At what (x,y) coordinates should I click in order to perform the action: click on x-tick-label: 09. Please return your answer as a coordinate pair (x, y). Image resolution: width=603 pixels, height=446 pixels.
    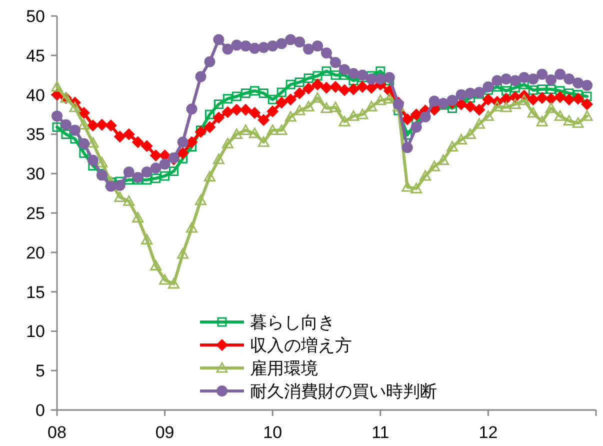
    Looking at the image, I should click on (164, 432).